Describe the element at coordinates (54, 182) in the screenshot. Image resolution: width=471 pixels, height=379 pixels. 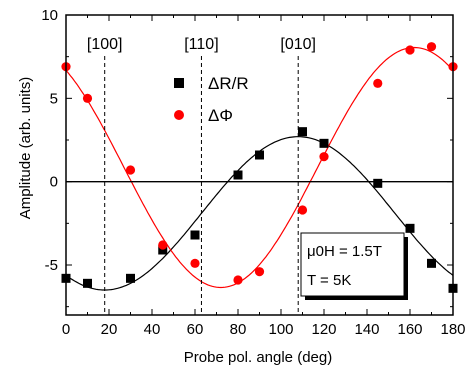
I see `y-tick-label: 0` at that location.